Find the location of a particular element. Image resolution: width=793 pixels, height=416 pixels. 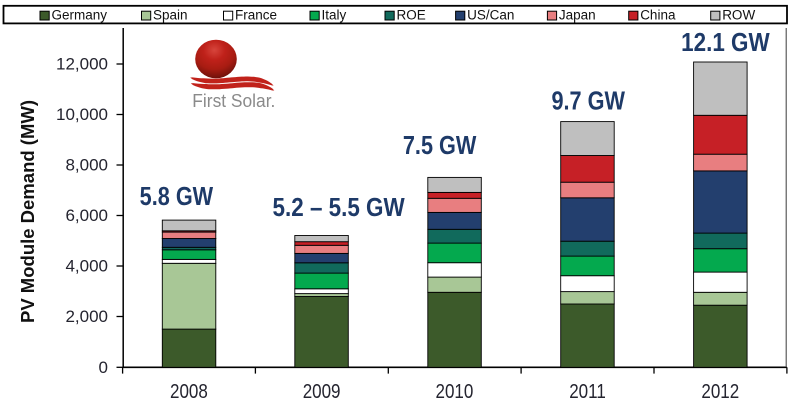

svg-text: France is located at coordinates (256, 14).